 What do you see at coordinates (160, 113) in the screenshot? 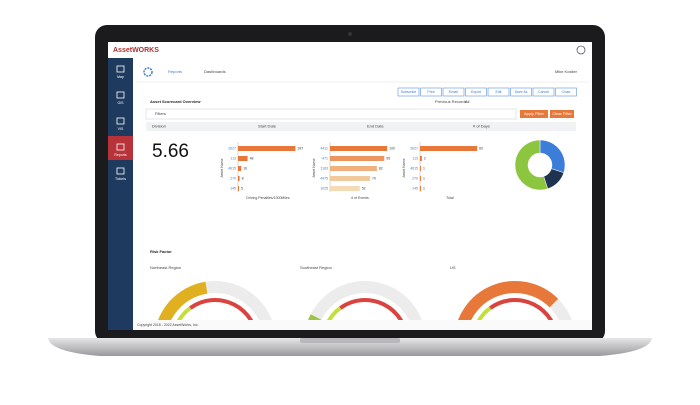
I see `filters-label: Filters` at bounding box center [160, 113].